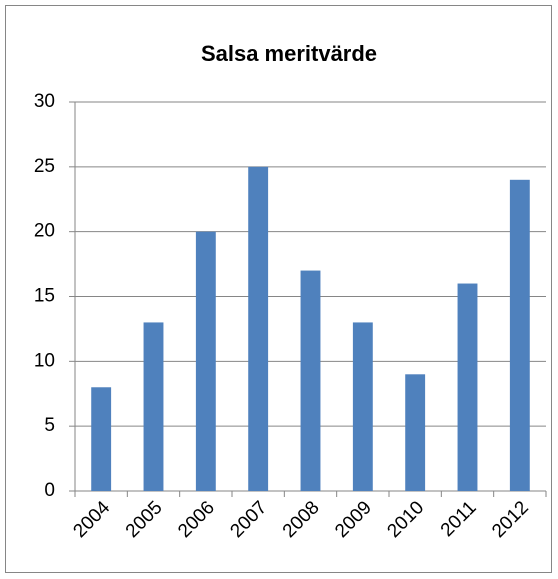 The height and width of the screenshot is (579, 558). Describe the element at coordinates (289, 53) in the screenshot. I see `chart-title: Salsa meritvärde` at that location.